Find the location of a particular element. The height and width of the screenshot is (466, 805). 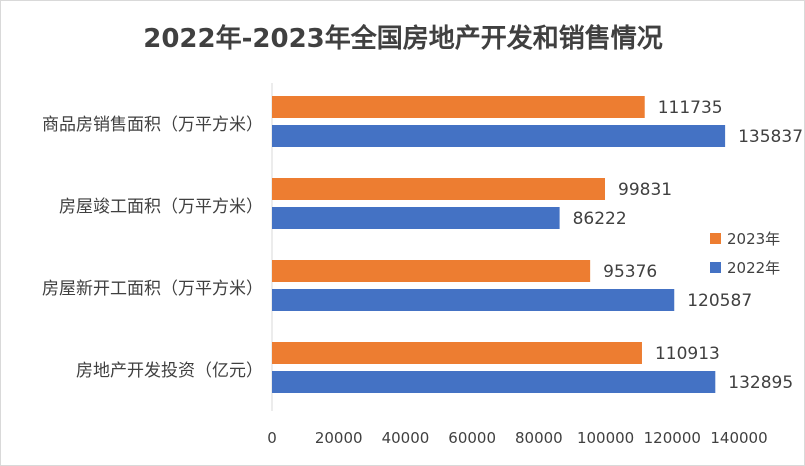

legend-swatch-2023 is located at coordinates (715, 238).